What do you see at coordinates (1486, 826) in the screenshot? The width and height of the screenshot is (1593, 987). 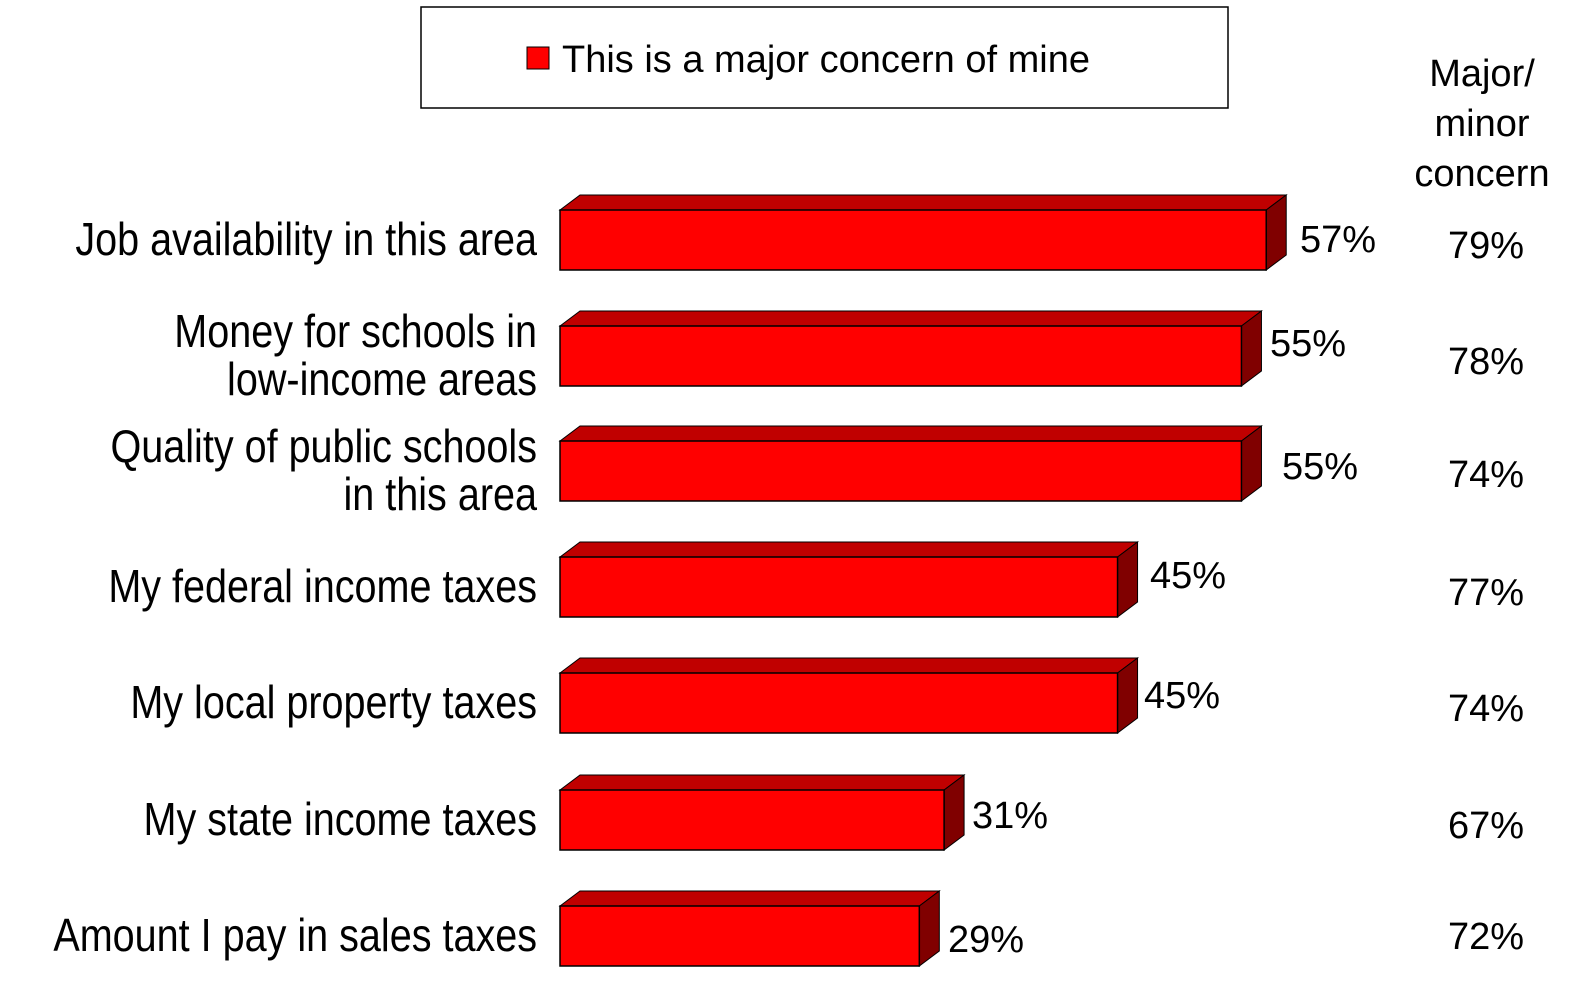 I see `side-column-value: 67%` at bounding box center [1486, 826].